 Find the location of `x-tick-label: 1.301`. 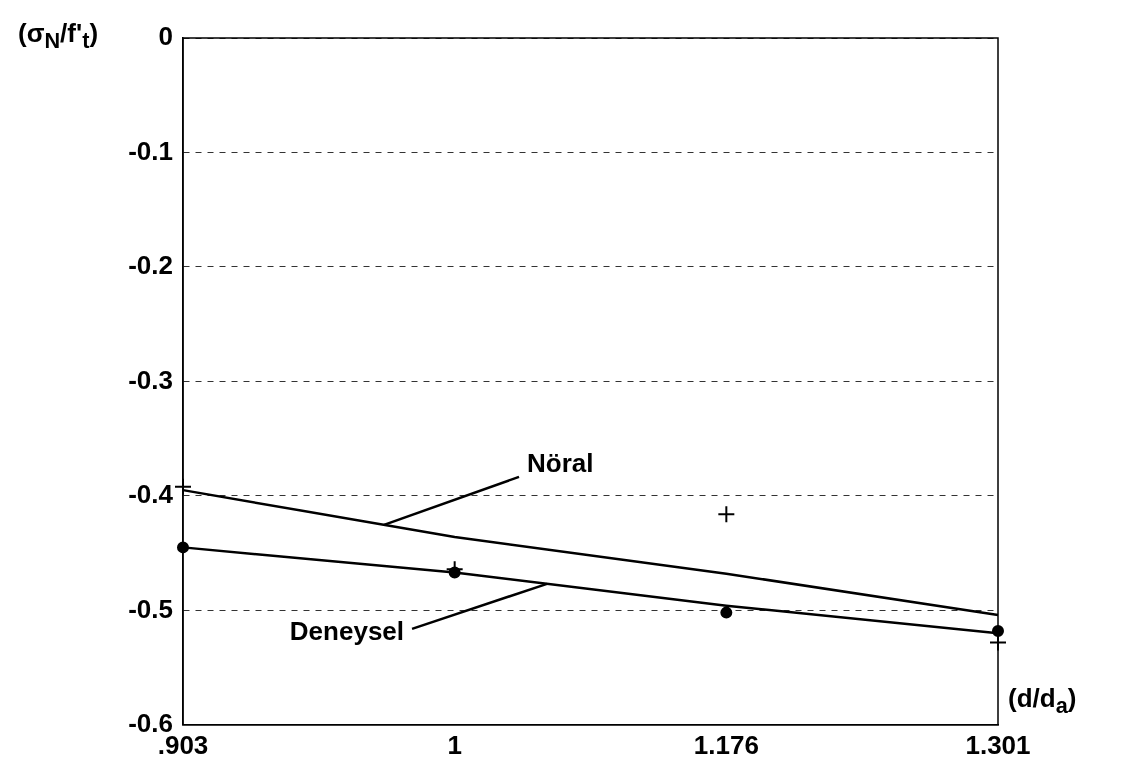

x-tick-label: 1.301 is located at coordinates (998, 744).